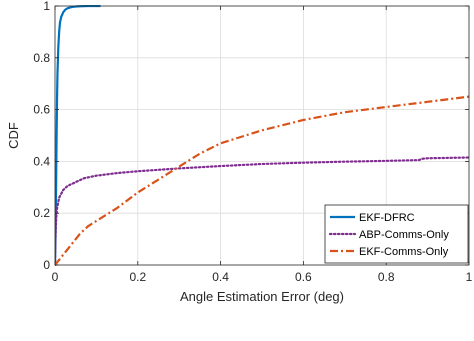  I want to click on x-tick-label: 1, so click(469, 277).